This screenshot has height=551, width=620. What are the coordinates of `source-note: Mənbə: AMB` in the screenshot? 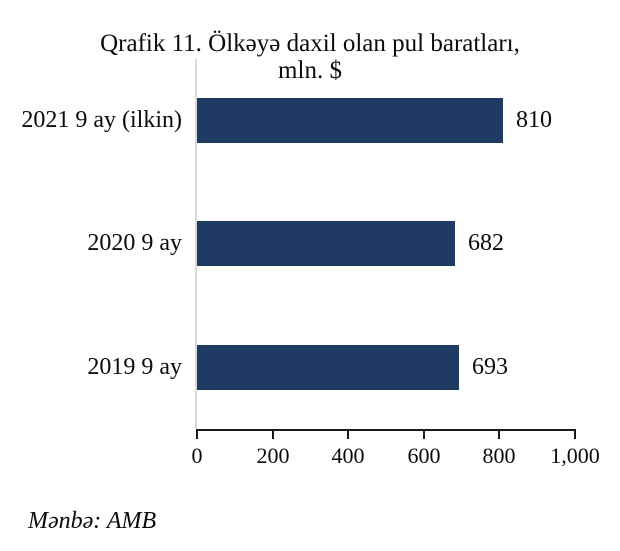 It's located at (92, 521).